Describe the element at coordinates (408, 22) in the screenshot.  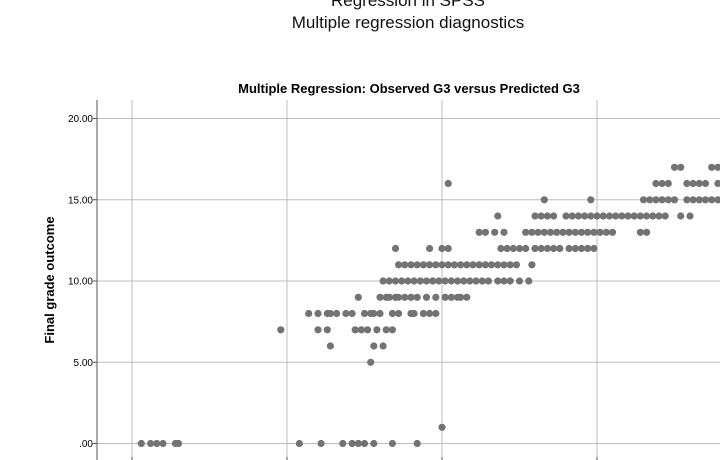
I see `slide-subtitle: Multiple regression diagnostics` at that location.